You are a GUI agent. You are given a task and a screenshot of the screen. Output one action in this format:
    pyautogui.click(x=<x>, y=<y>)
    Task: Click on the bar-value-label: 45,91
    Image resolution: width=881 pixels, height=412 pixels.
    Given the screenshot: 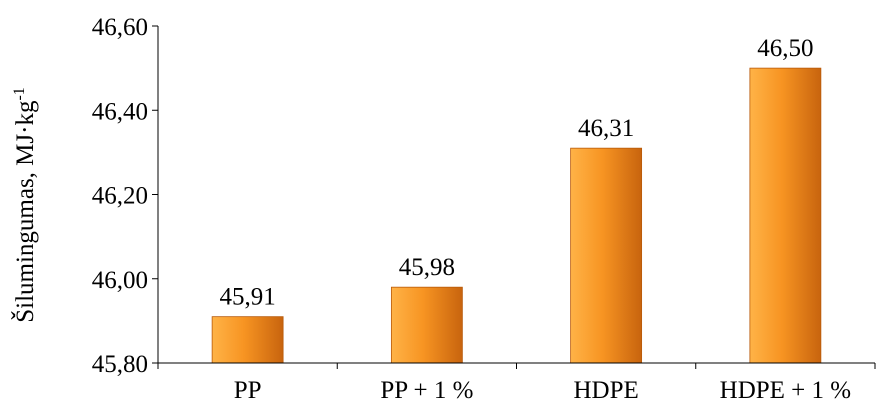 What is the action you would take?
    pyautogui.click(x=248, y=297)
    